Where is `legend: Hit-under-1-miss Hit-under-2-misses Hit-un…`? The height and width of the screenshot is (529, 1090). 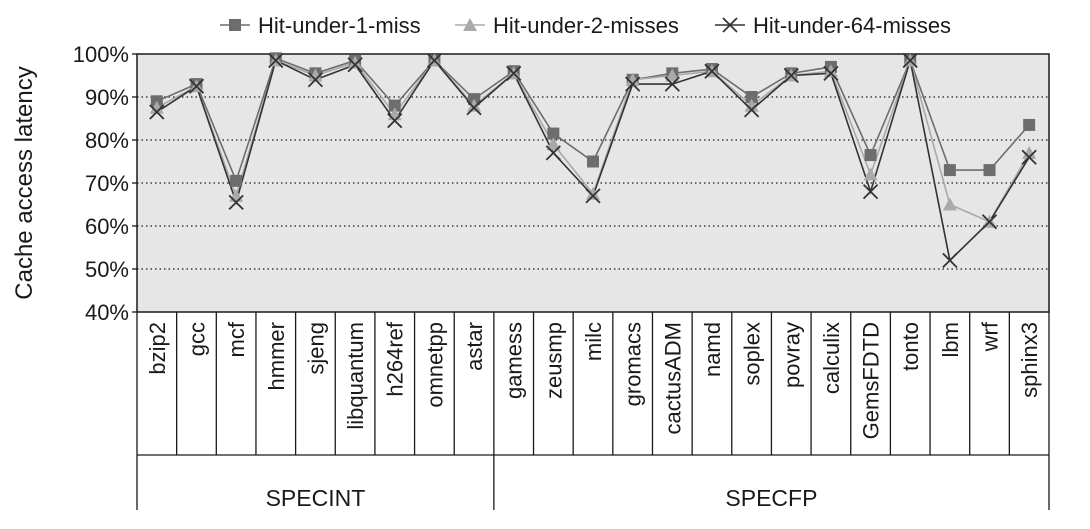
legend: Hit-under-1-miss Hit-under-2-misses Hit-un… is located at coordinates (585, 25).